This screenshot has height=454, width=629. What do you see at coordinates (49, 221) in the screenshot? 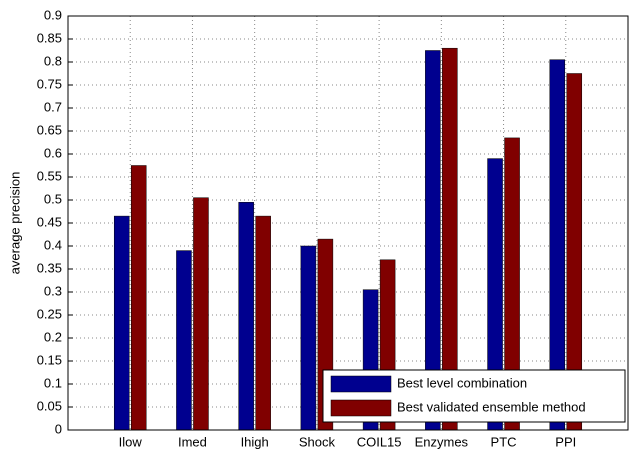
I see `y-tick-label: 0.45` at bounding box center [49, 221].